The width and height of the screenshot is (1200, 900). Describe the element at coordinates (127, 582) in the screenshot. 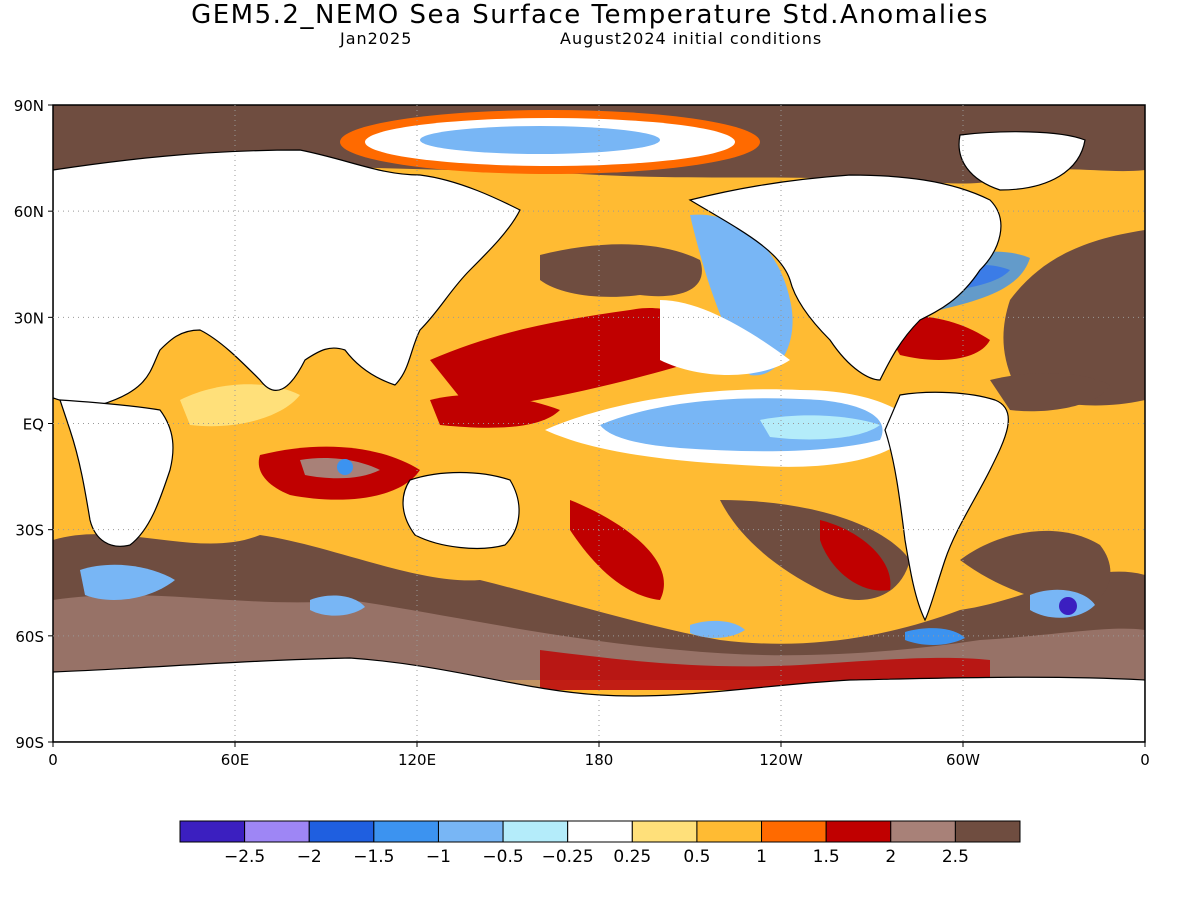

I see `sw-indian-cool` at that location.